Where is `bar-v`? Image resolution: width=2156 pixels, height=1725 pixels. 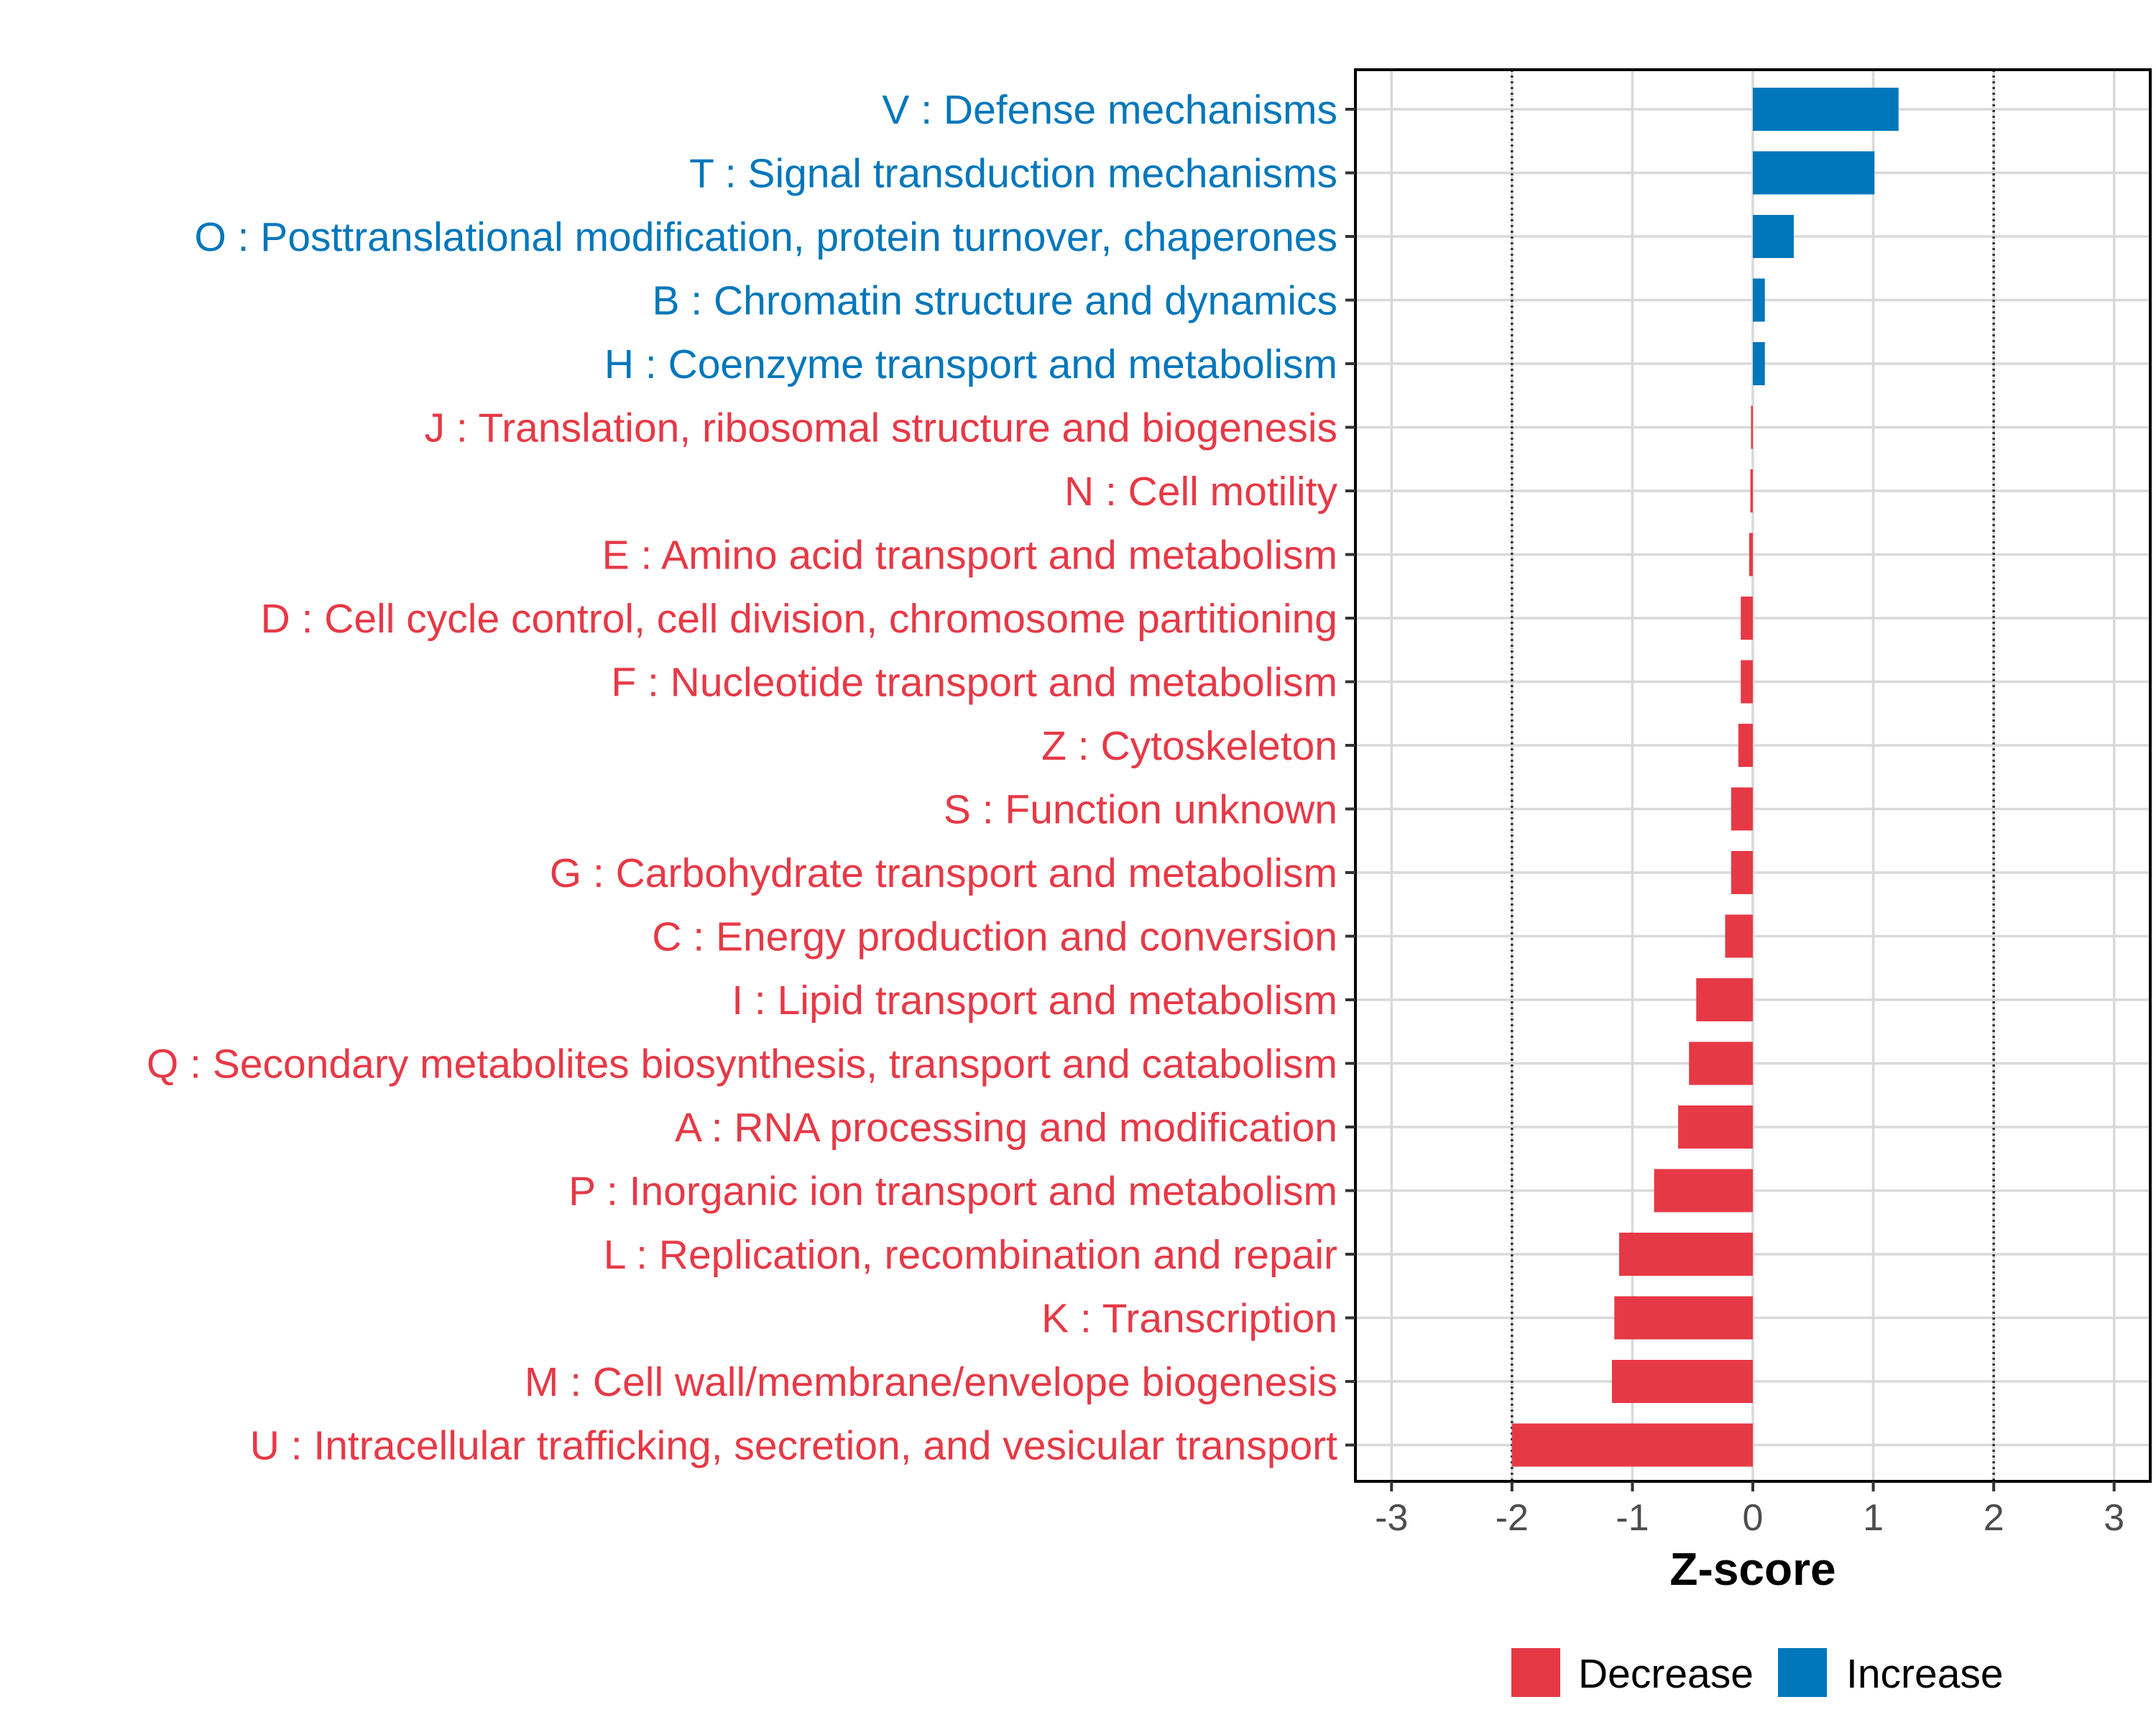 bar-v is located at coordinates (1826, 109).